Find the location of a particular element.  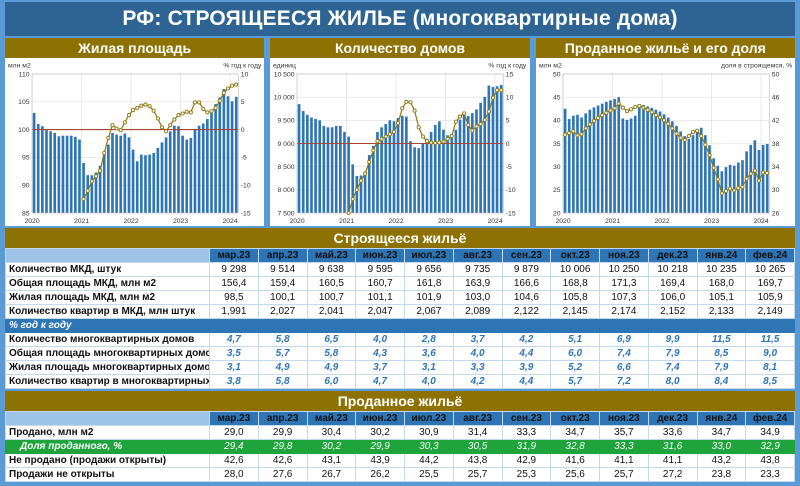

right-tick-label: 5 is located at coordinates (243, 102).